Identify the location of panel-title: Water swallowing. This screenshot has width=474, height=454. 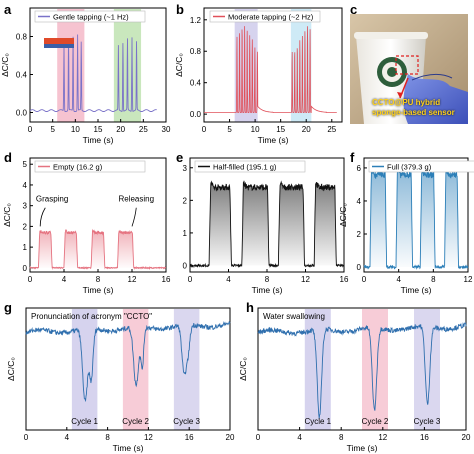
(294, 316).